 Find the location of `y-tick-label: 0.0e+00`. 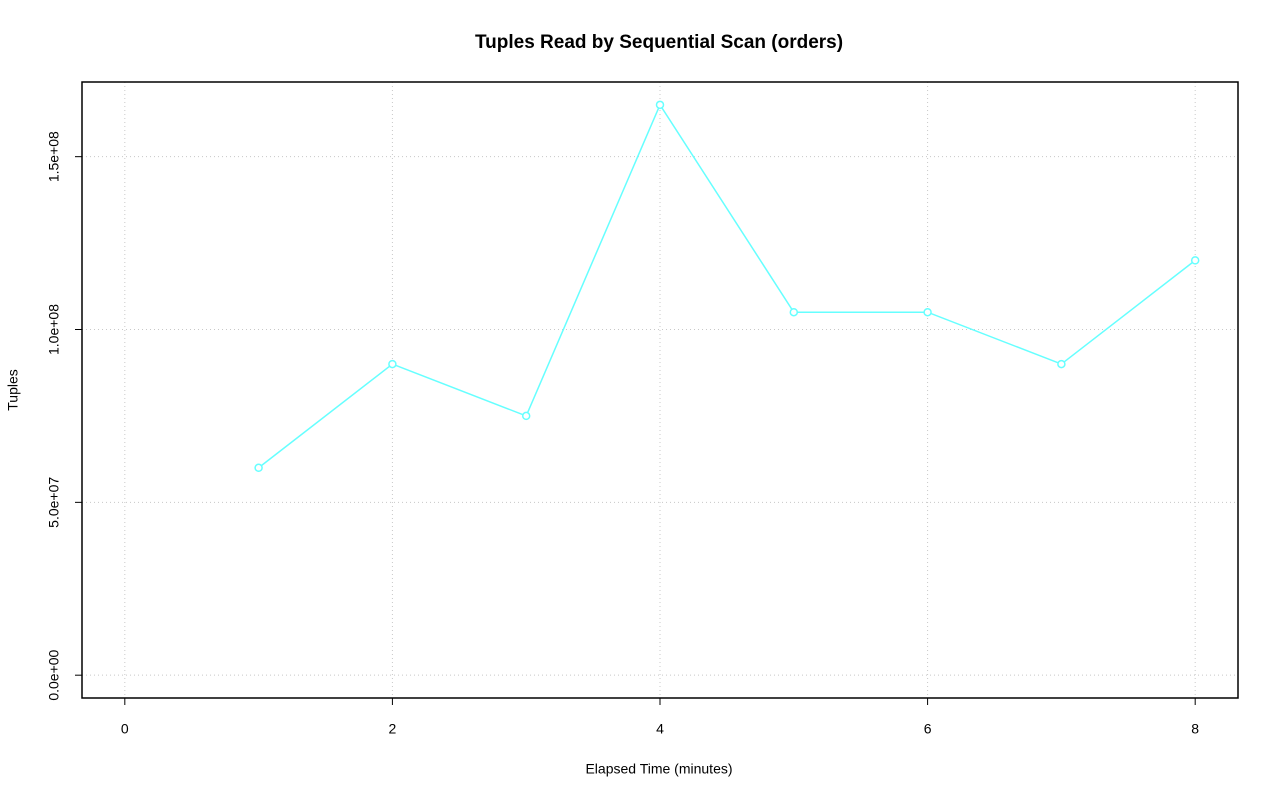

y-tick-label: 0.0e+00 is located at coordinates (54, 674).